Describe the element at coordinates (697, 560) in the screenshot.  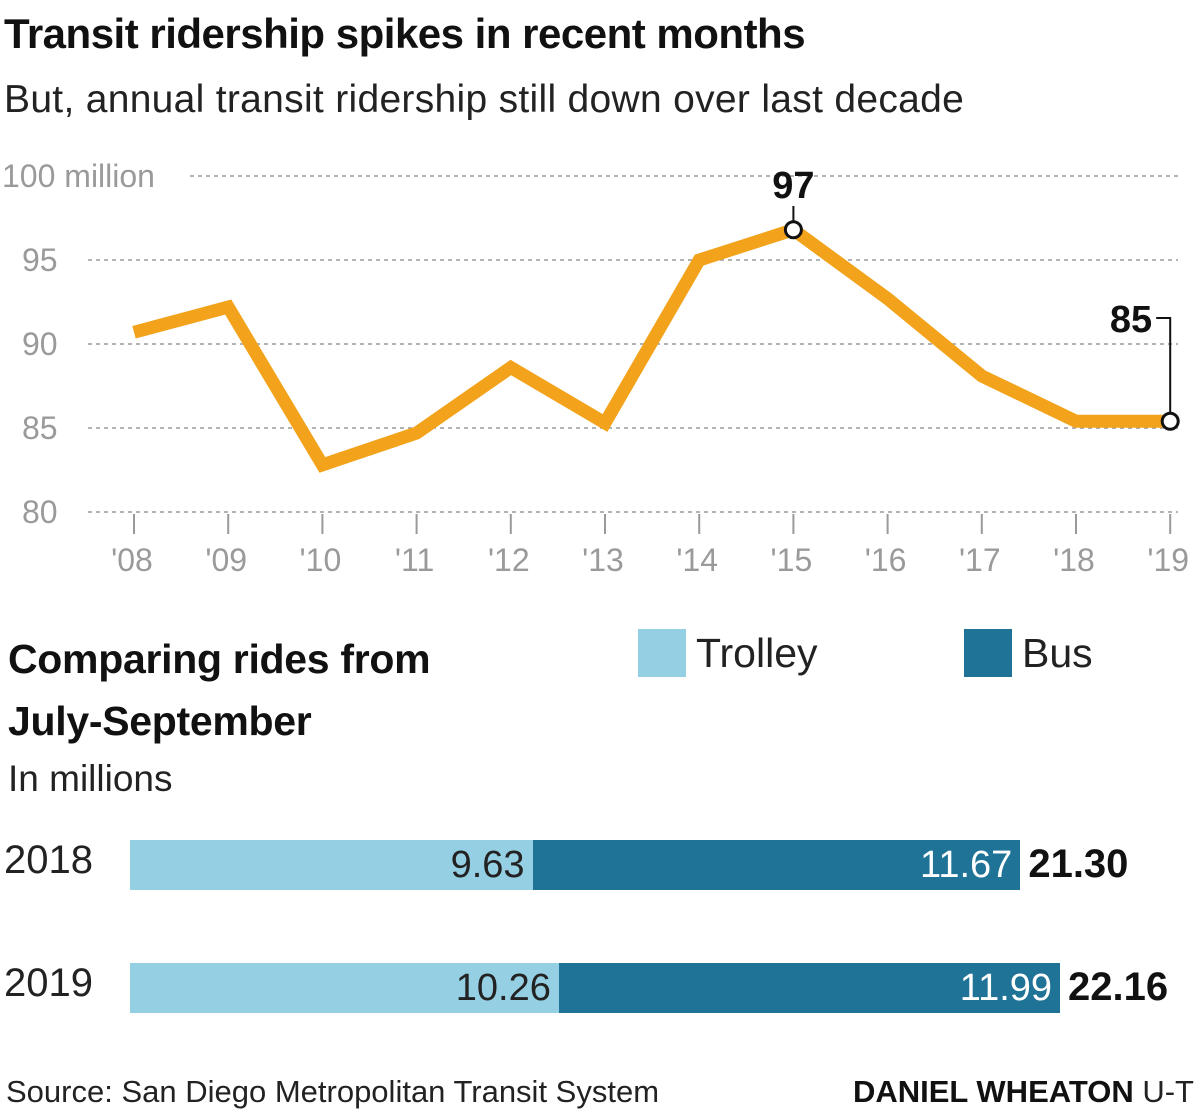
I see `x-tick-label: '14` at that location.